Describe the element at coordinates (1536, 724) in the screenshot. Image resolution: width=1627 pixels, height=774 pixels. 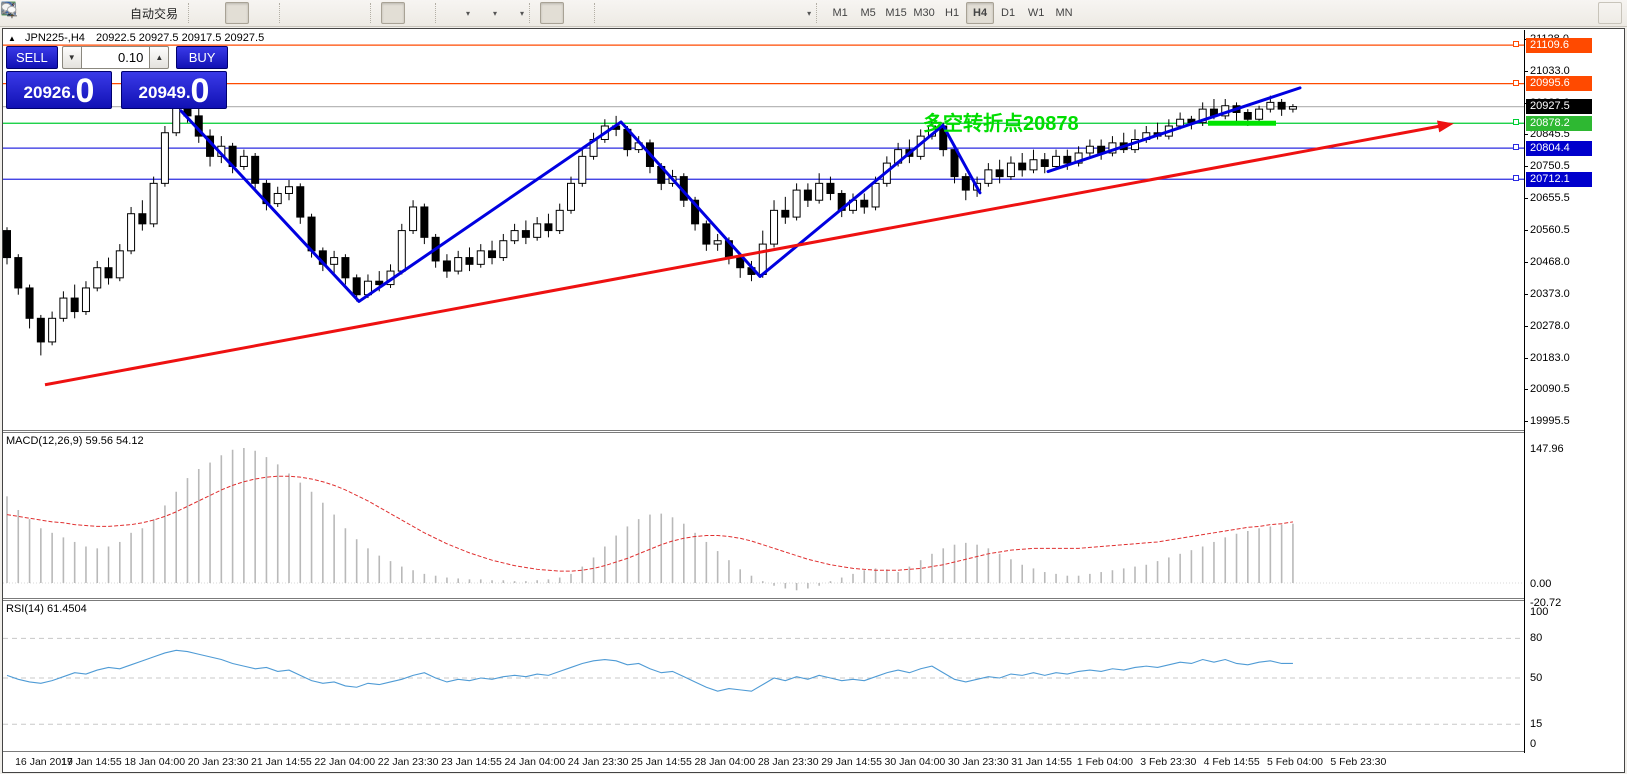
I see `rsi-axis-label: 15` at that location.